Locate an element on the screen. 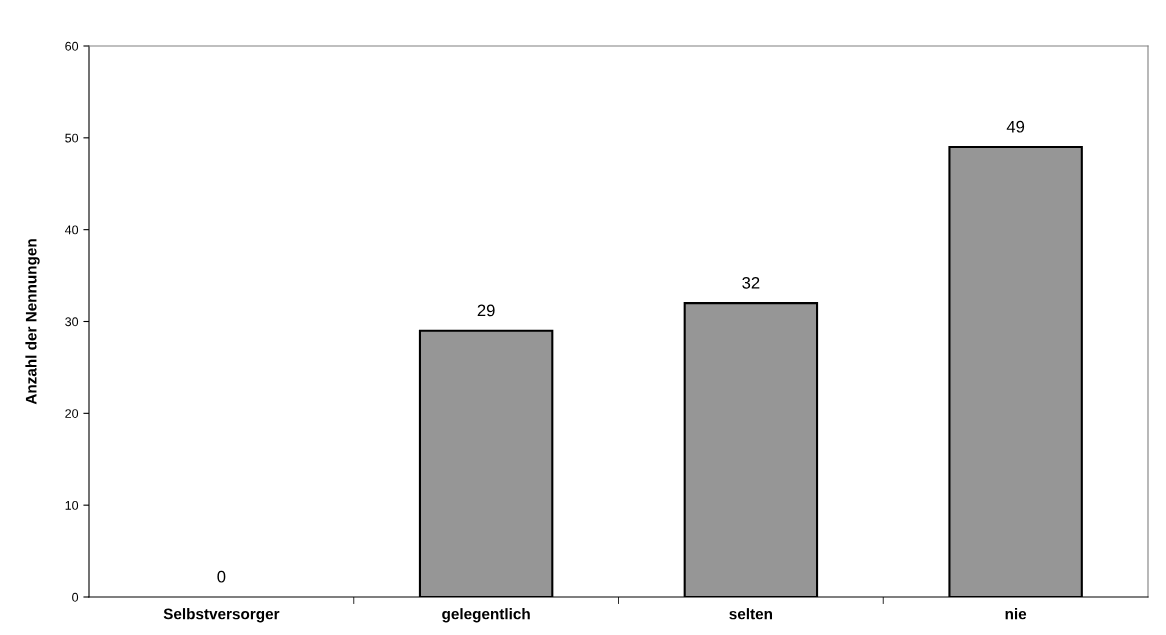 The height and width of the screenshot is (635, 1166). data-label: 49 is located at coordinates (1015, 126).